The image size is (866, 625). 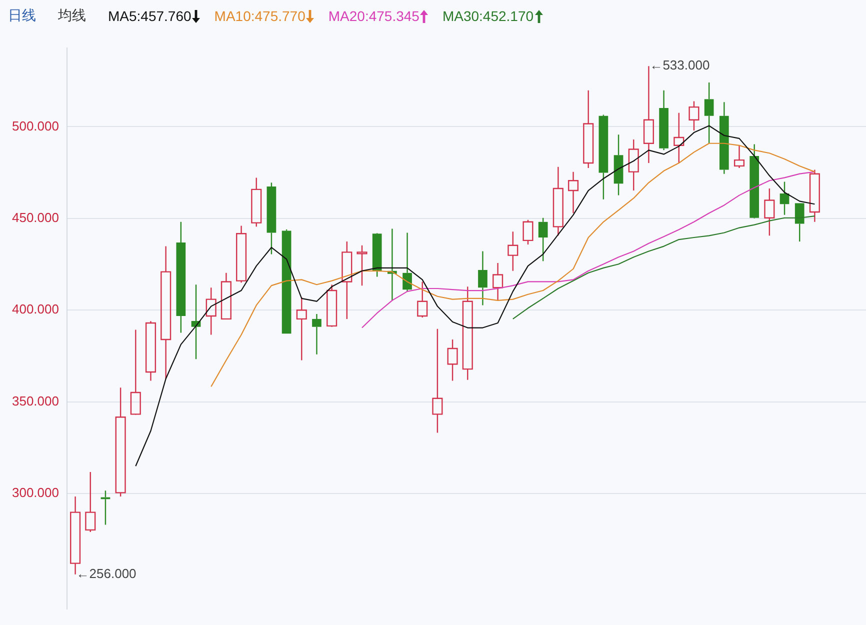 I want to click on legend-label: MA10:475.770, so click(x=260, y=16).